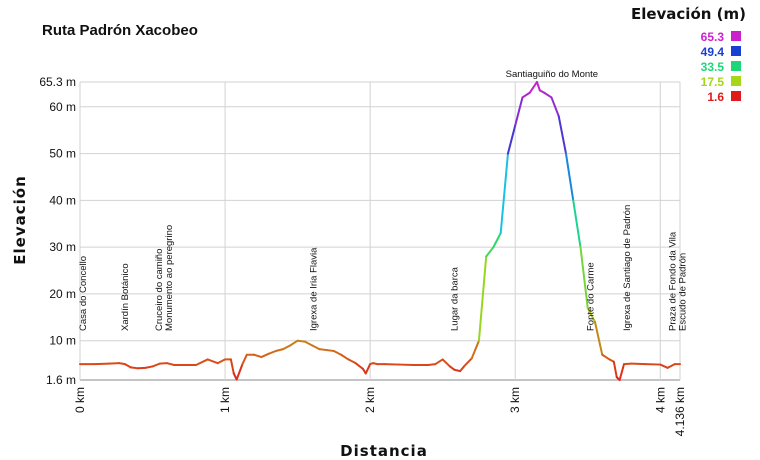  I want to click on x-tick-label: 0 km, so click(80, 400).